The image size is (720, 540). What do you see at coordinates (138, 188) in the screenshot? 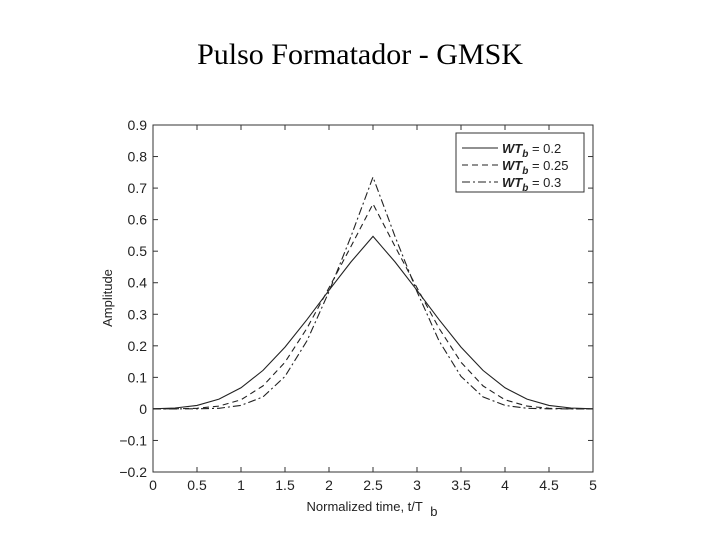
I see `y-tick-label: 0.7` at bounding box center [138, 188].